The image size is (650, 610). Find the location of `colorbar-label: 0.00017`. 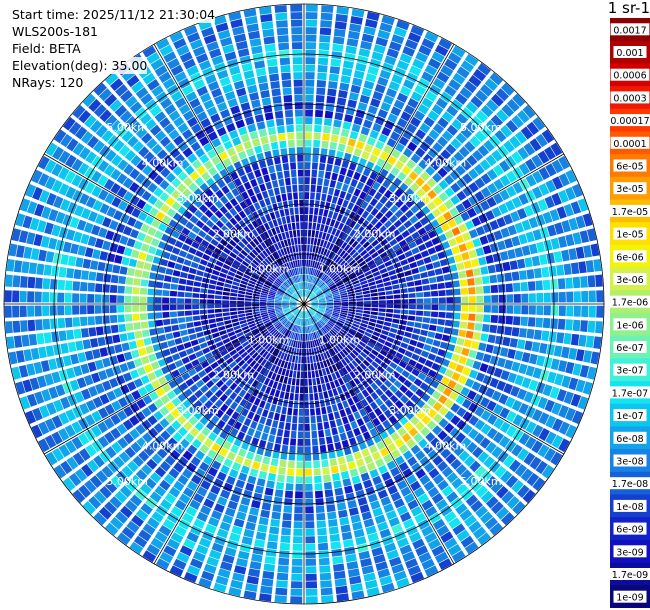

colorbar-label: 0.00017 is located at coordinates (629, 121).